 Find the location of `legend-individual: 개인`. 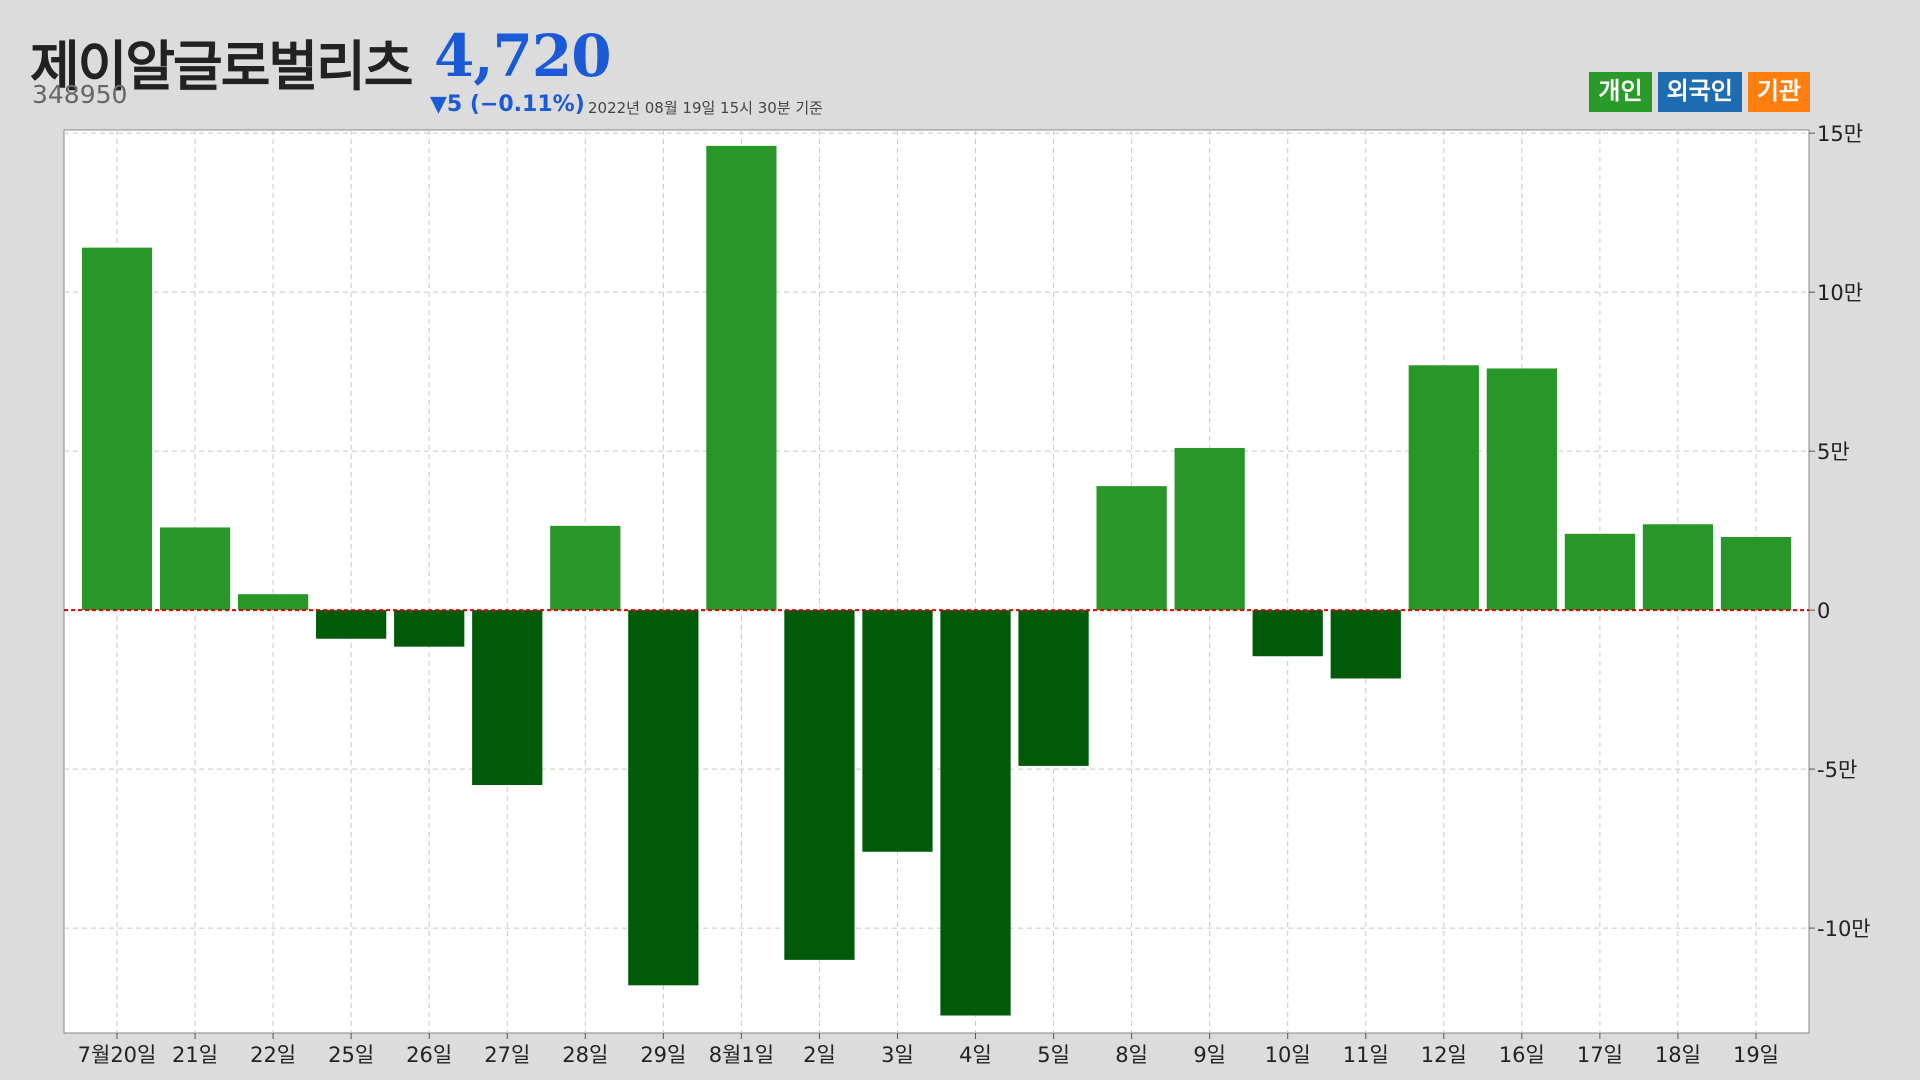

legend-individual: 개인 is located at coordinates (1620, 92).